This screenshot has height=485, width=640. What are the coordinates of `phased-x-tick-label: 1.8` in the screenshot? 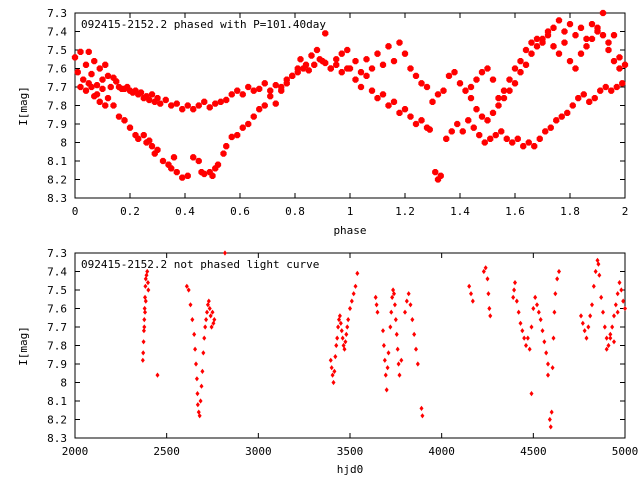 It's located at (570, 211).